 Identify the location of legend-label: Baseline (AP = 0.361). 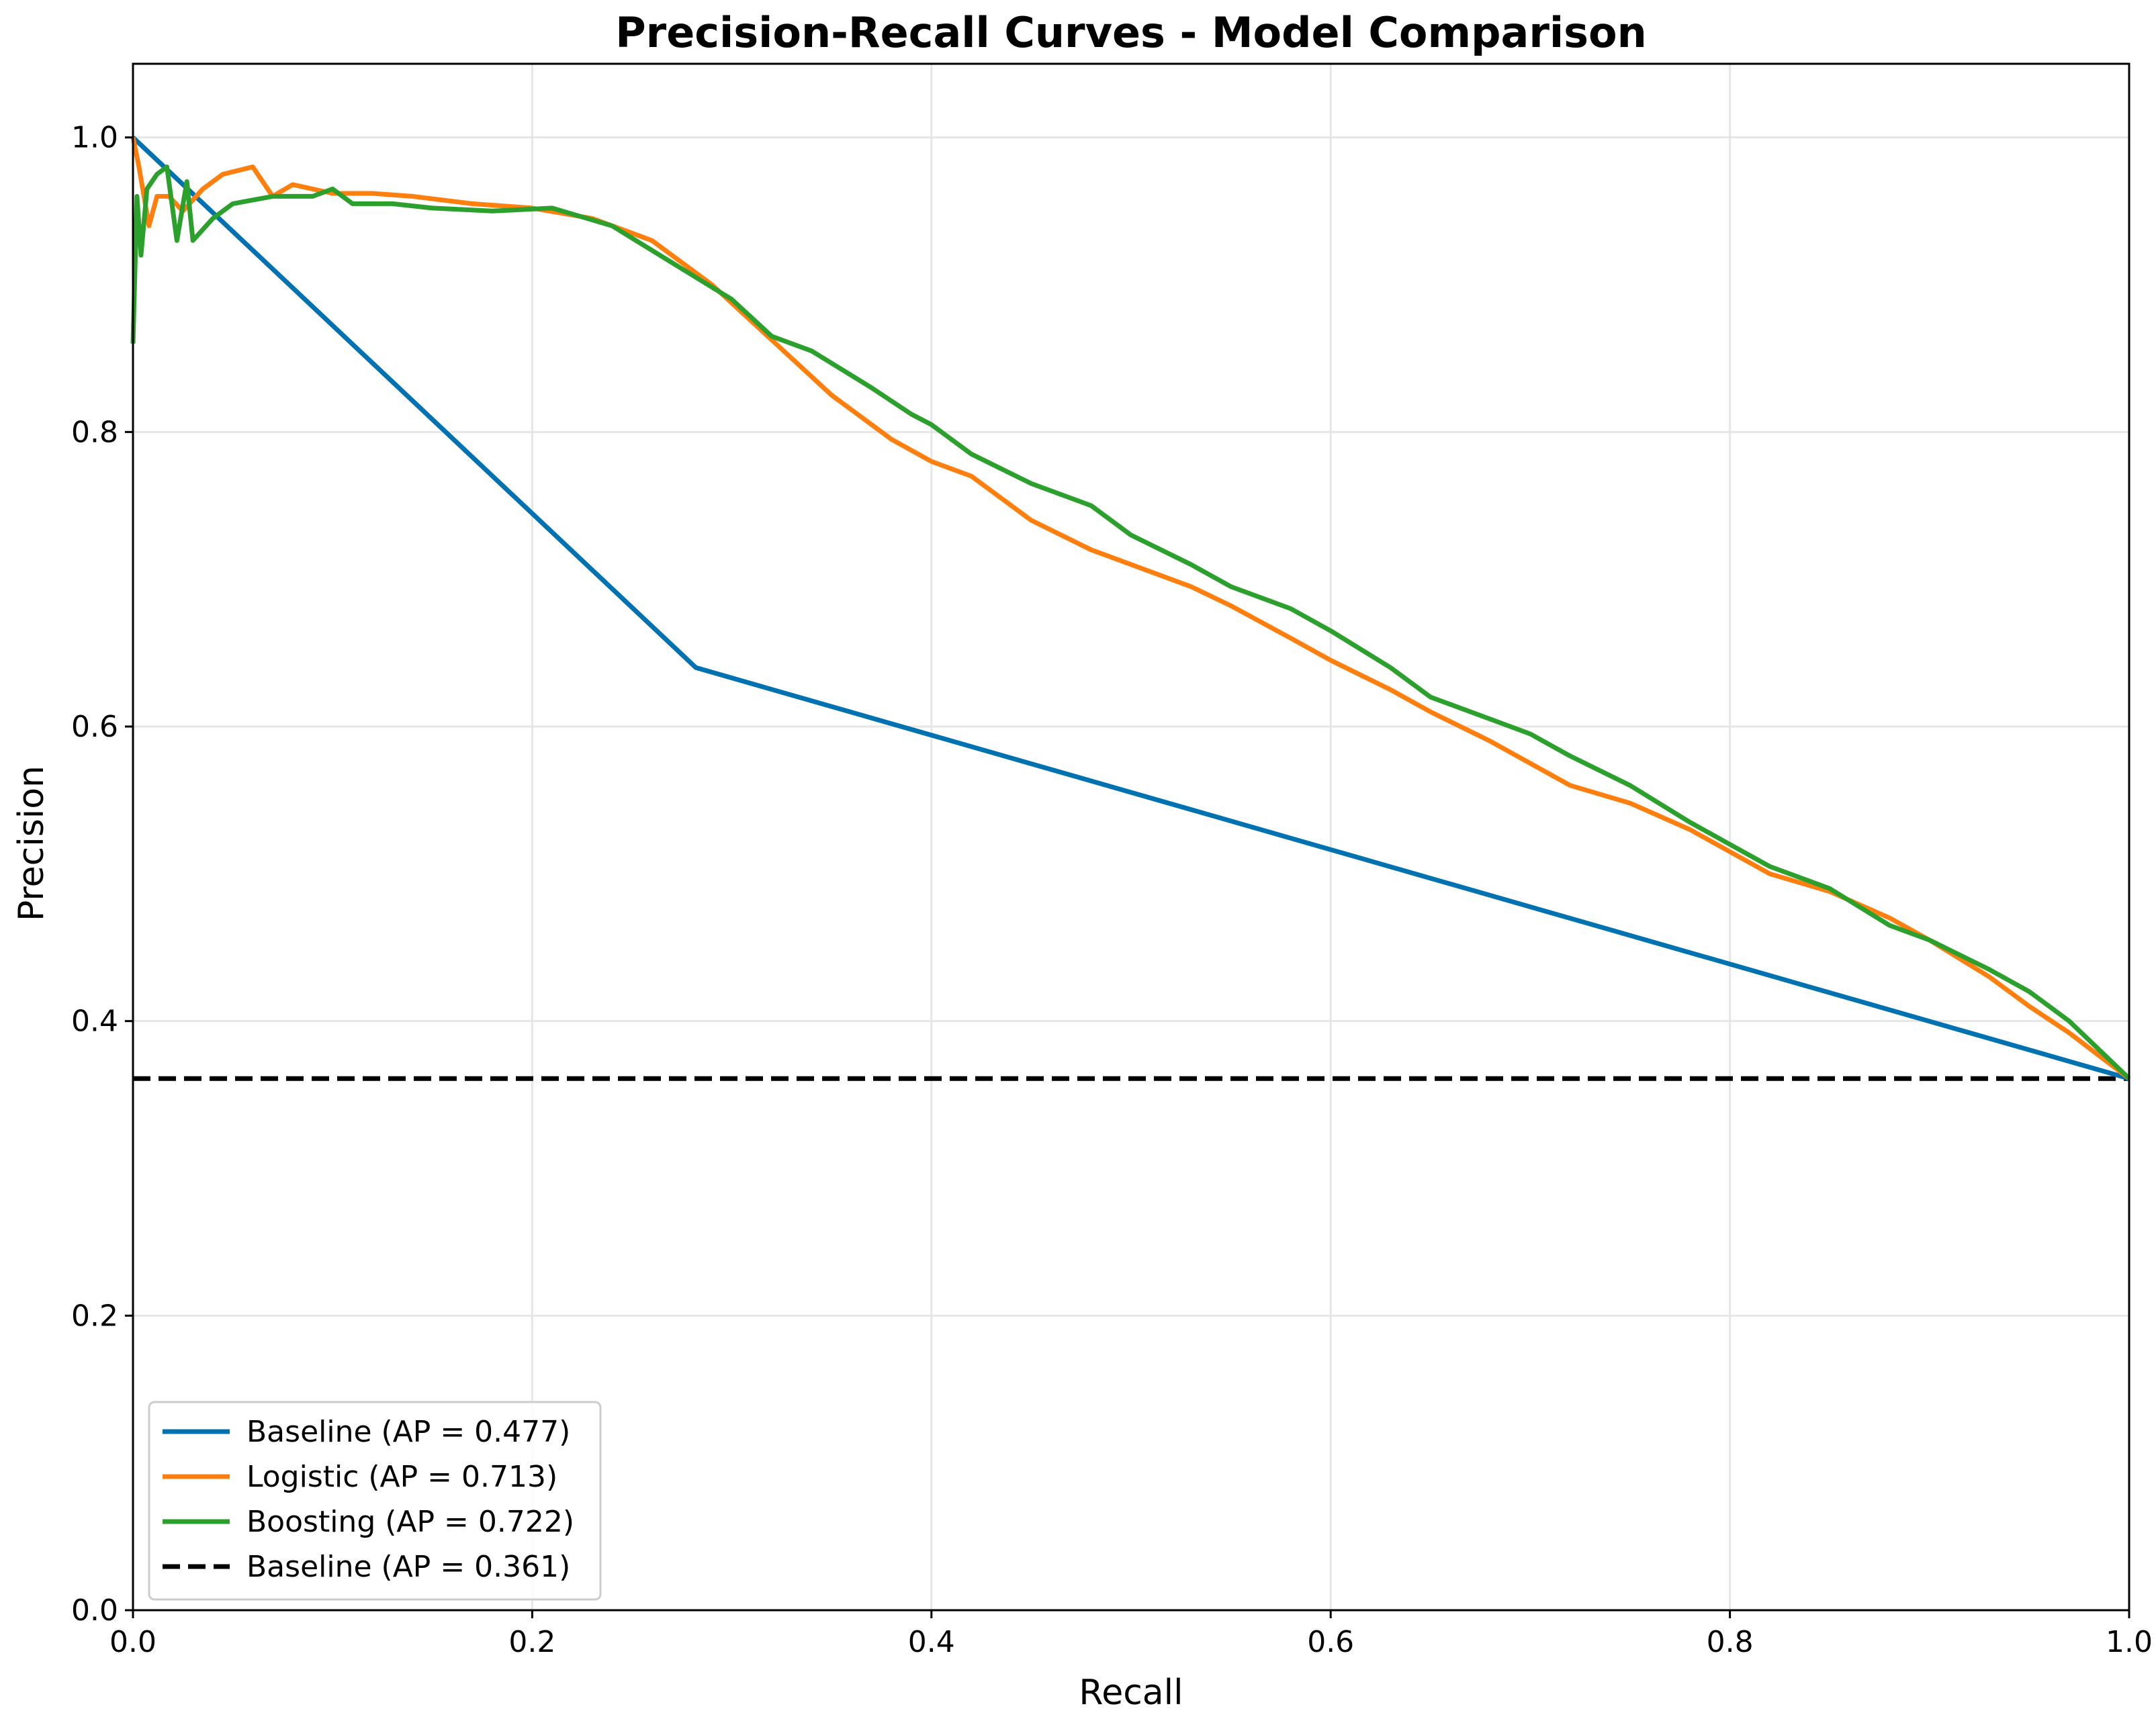
(408, 1567).